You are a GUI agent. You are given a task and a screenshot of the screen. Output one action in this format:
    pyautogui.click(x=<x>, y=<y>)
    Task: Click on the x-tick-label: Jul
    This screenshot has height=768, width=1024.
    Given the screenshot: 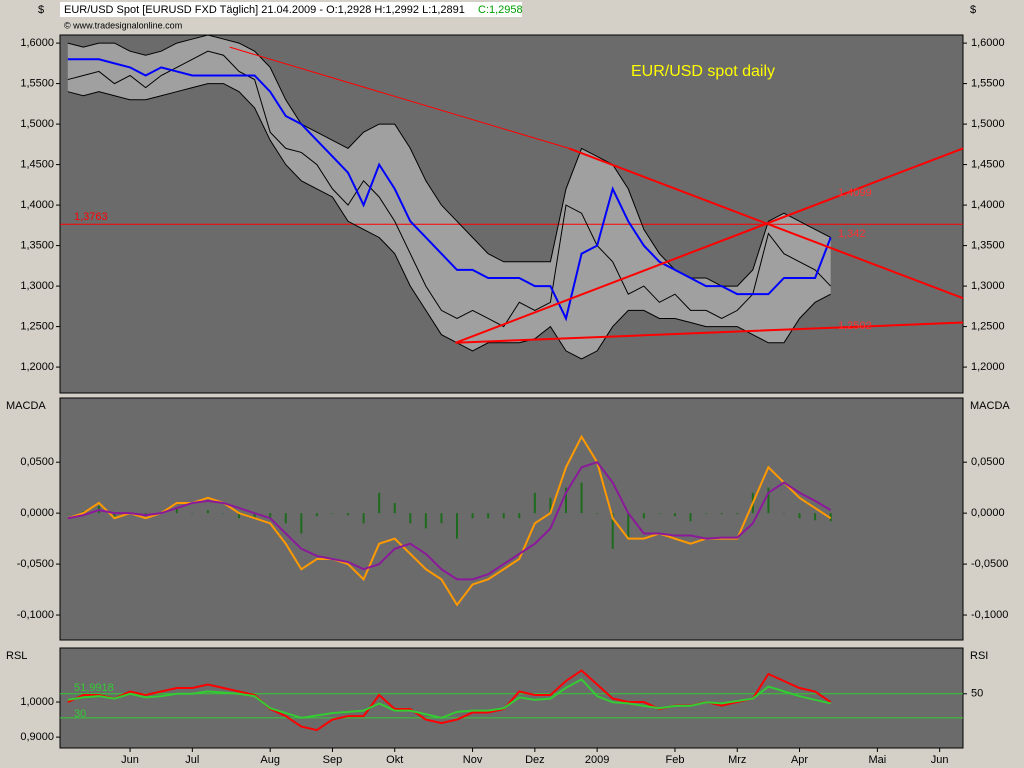 What is the action you would take?
    pyautogui.click(x=192, y=760)
    